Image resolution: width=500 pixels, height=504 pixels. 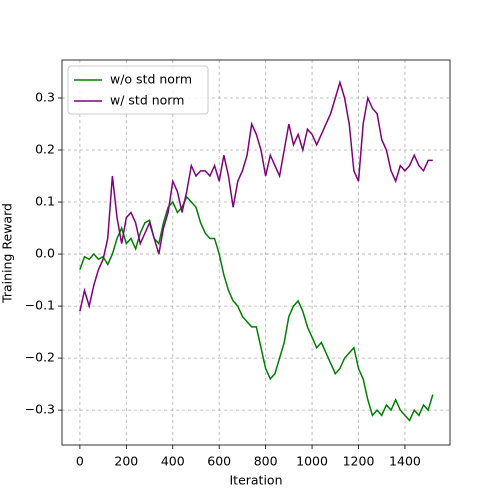 What do you see at coordinates (173, 461) in the screenshot?
I see `x-tick-label: 400` at bounding box center [173, 461].